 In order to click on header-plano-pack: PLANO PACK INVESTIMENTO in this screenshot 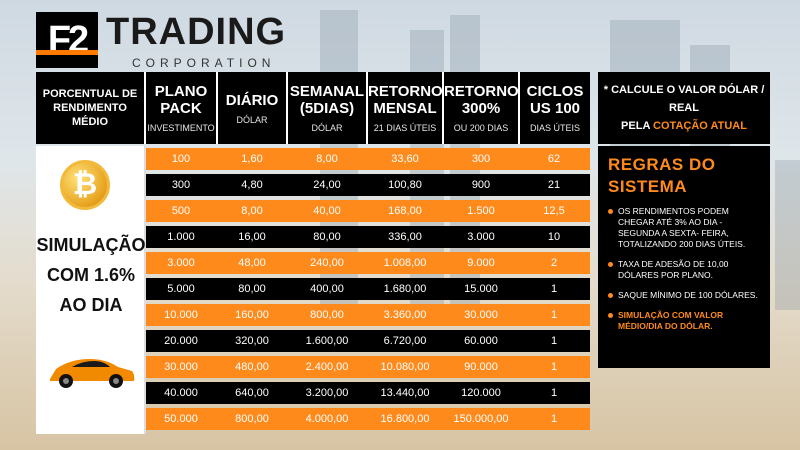, I will do `click(182, 108)`.